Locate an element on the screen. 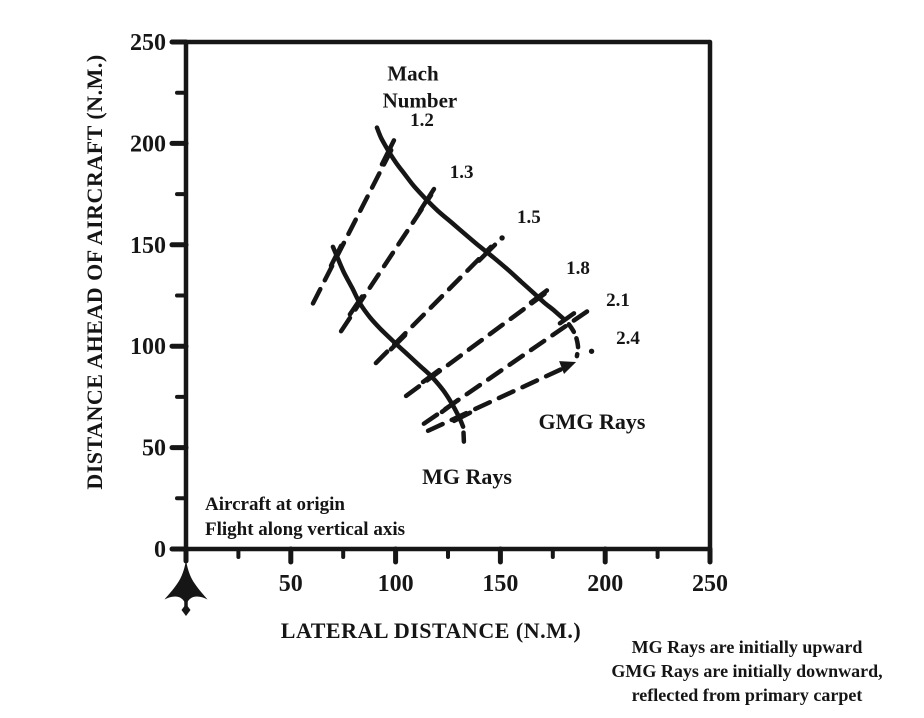 The image size is (924, 718). mach-1.2-ray is located at coordinates (352, 226).